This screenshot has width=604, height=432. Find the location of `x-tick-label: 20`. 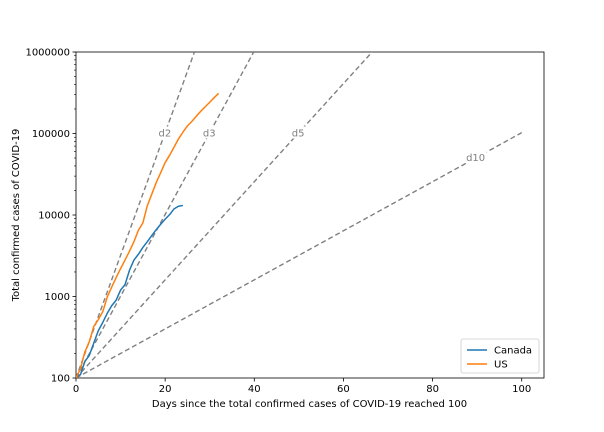

x-tick-label: 20 is located at coordinates (165, 389).